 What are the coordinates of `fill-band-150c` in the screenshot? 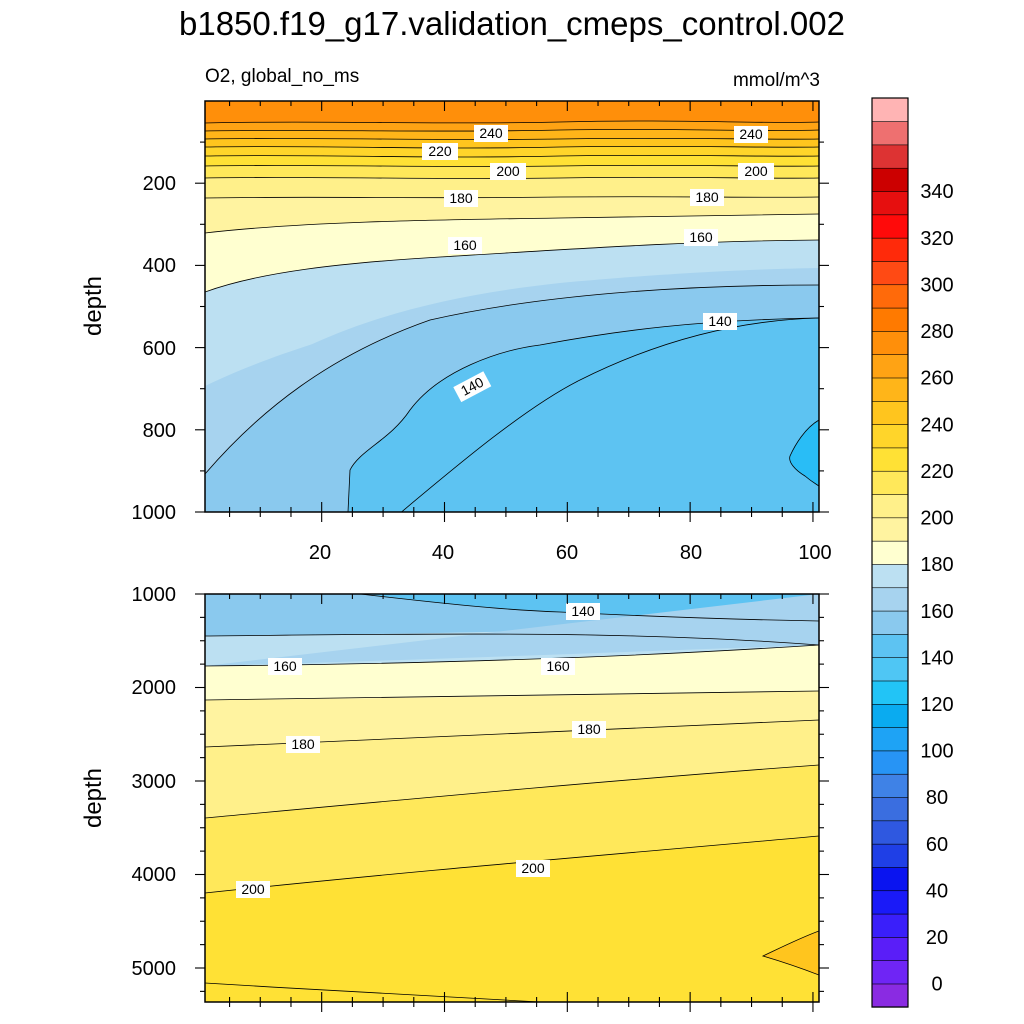 It's located at (512, 630).